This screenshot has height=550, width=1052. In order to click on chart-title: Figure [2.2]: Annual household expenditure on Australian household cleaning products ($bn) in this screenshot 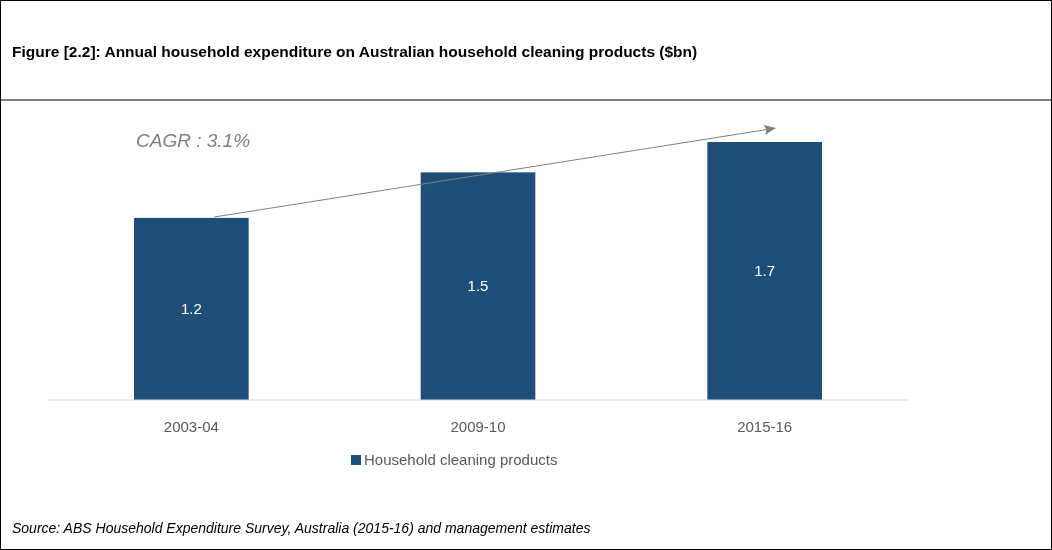, I will do `click(355, 51)`.